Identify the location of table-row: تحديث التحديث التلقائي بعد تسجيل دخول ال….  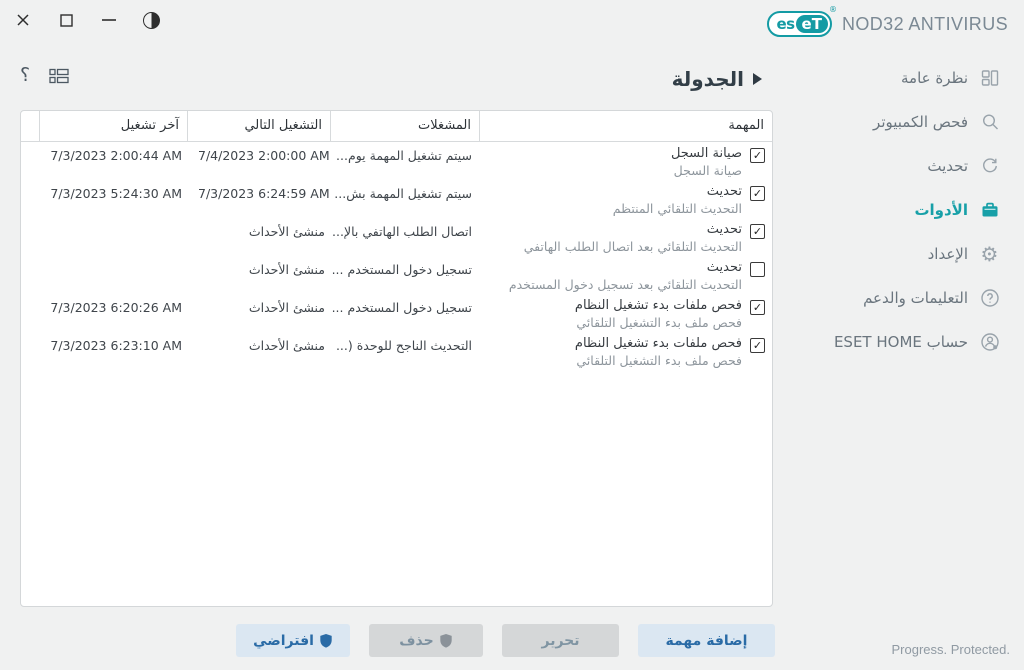
(396, 275).